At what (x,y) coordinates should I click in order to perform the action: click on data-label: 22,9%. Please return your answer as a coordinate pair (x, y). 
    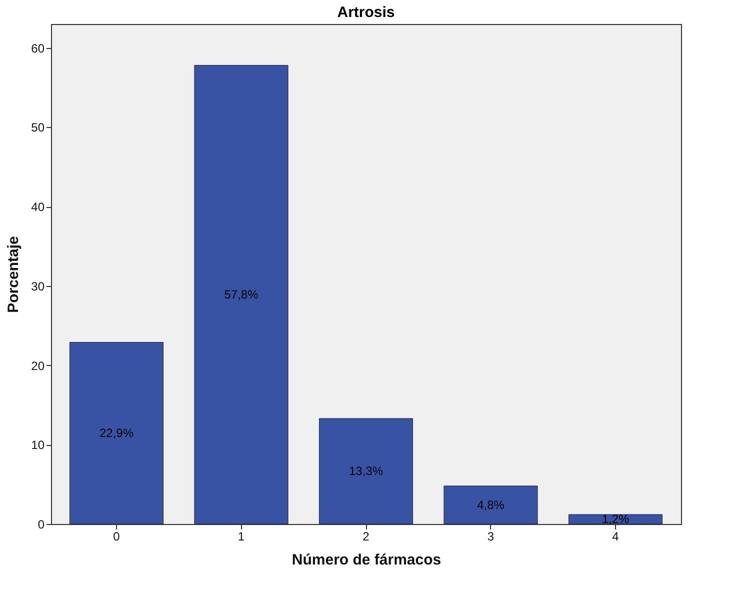
    Looking at the image, I should click on (116, 433).